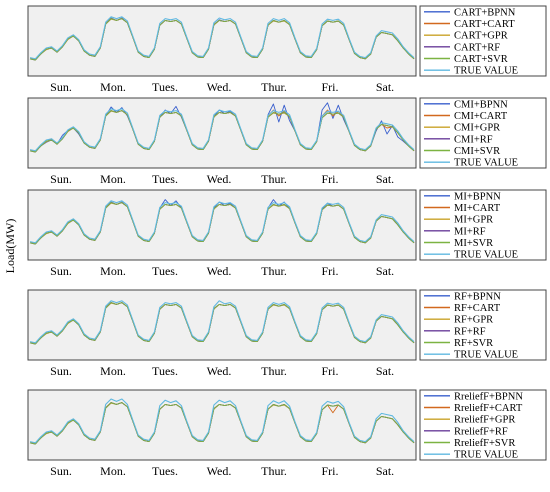 This screenshot has height=492, width=550. I want to click on legend-label: RreliefF+GPR, so click(484, 420).